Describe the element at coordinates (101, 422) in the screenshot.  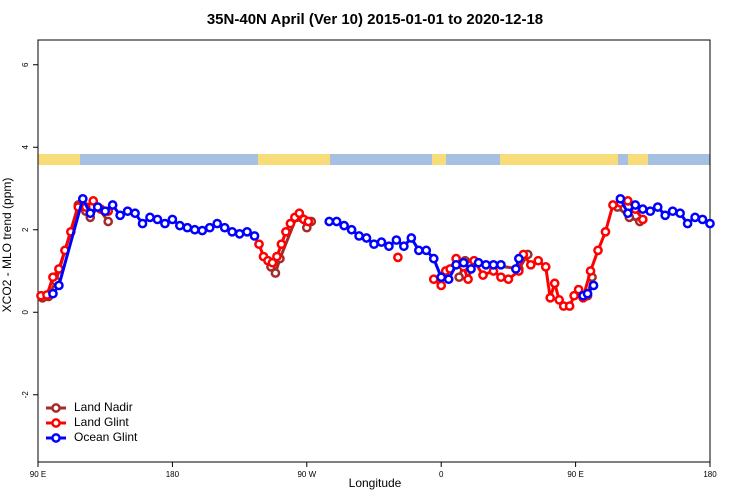
I see `legend-label: Land Glint` at that location.